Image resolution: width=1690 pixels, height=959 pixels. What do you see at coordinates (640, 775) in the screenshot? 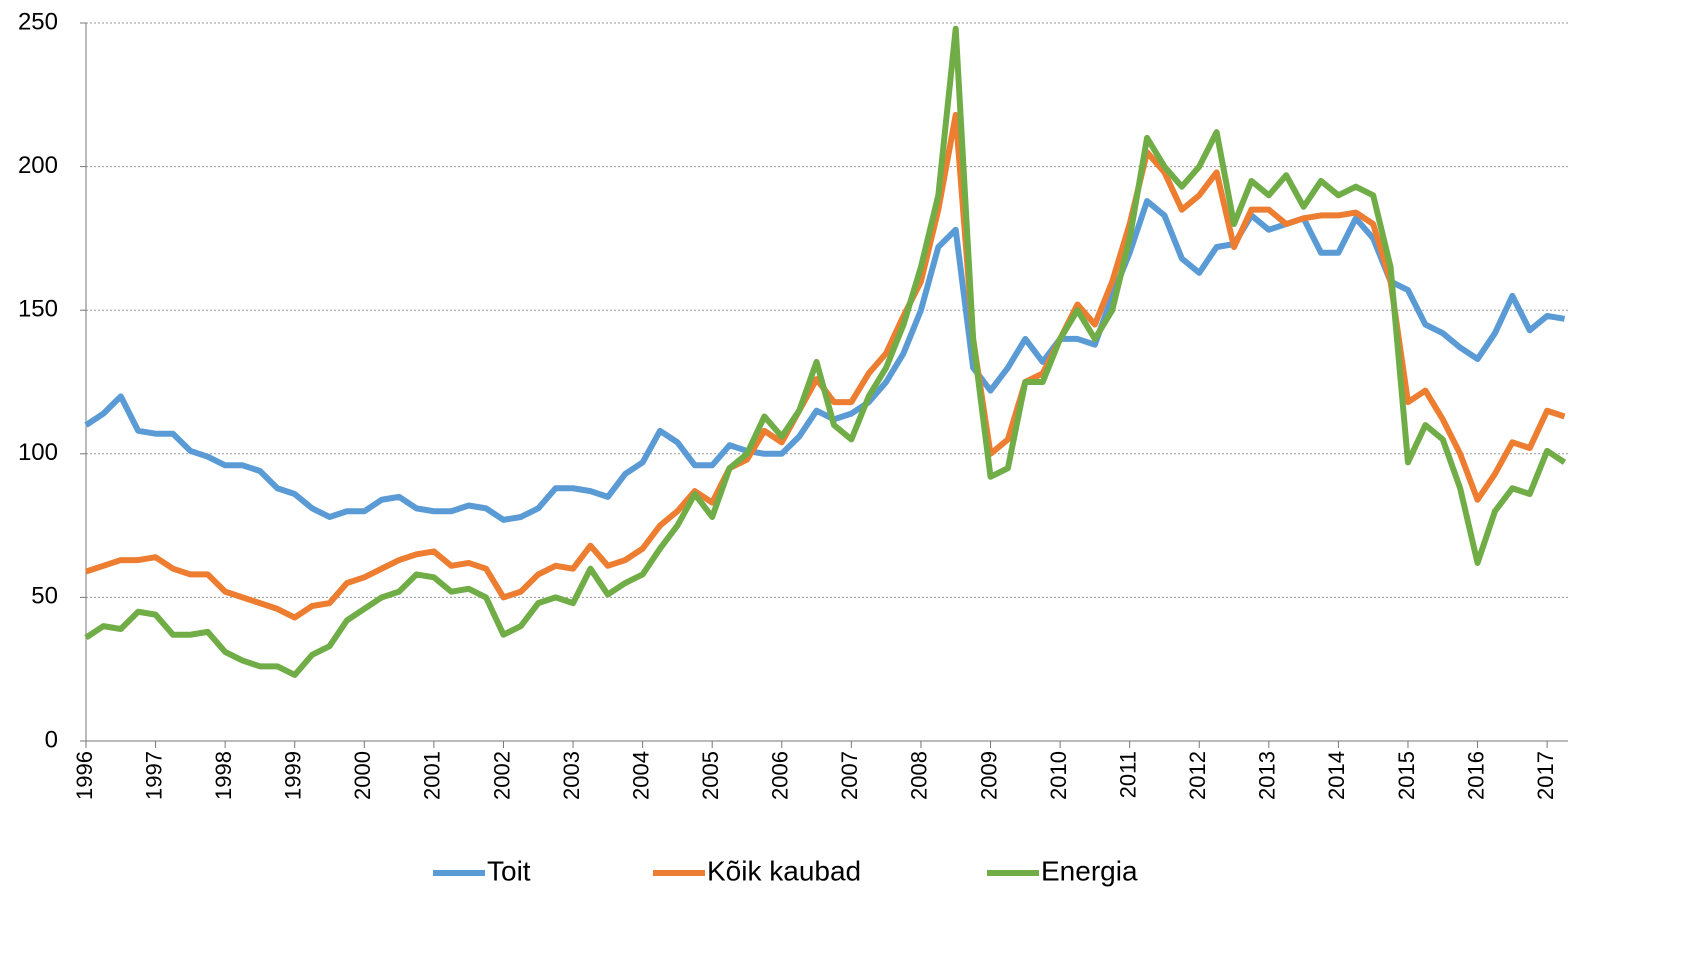
I see `x-tick-label: 2004` at bounding box center [640, 775].